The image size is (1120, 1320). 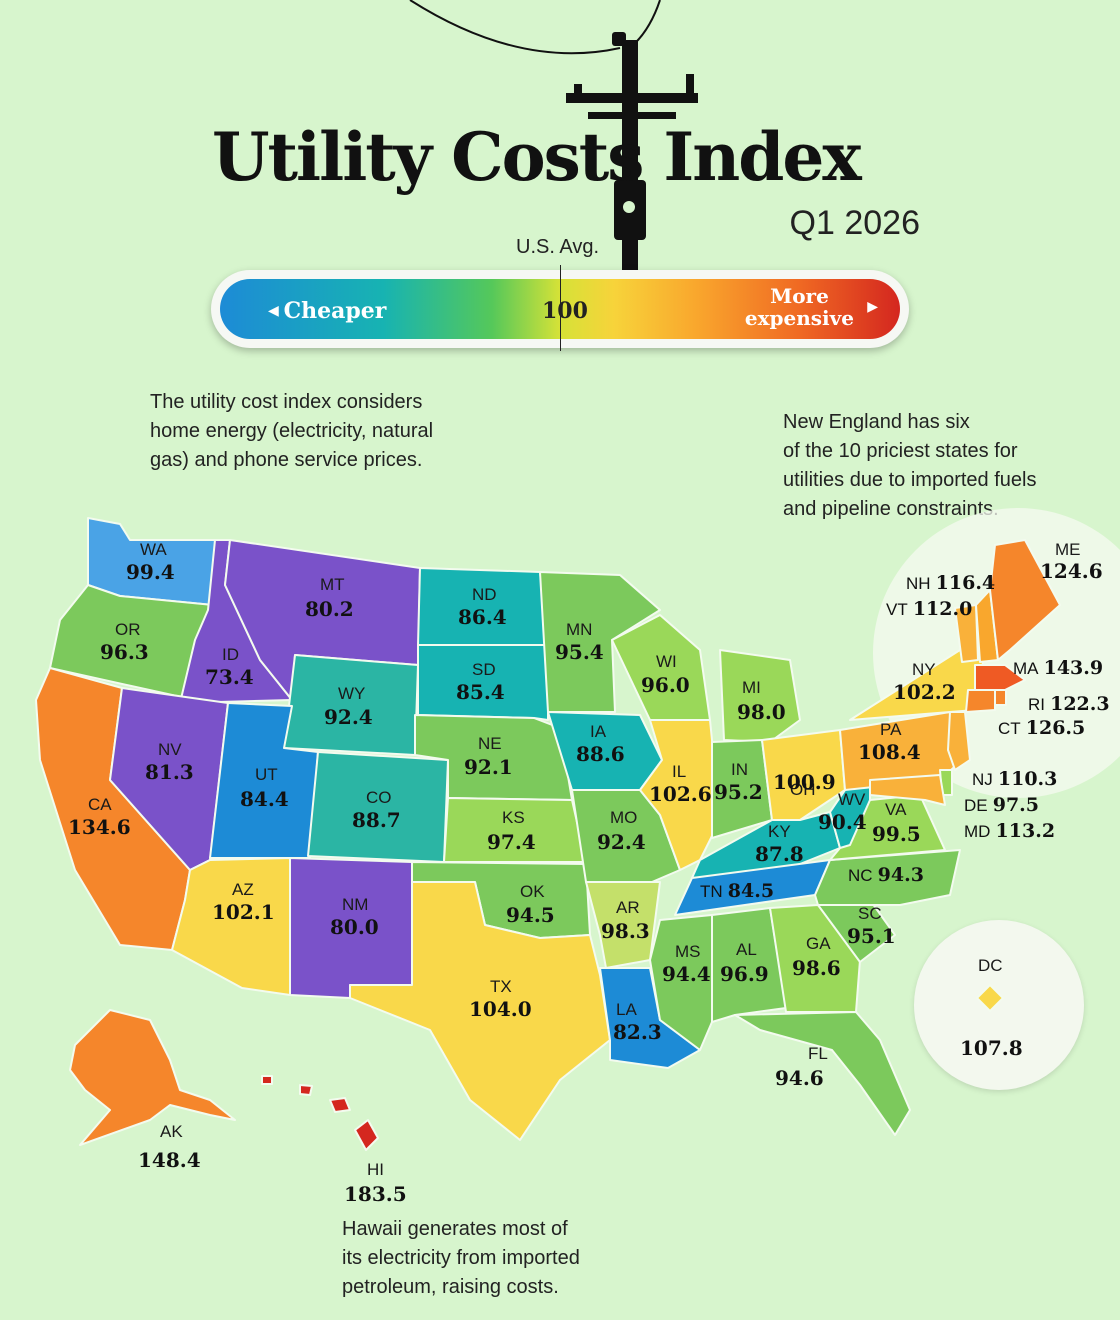 I want to click on state-value-IA: 88.6, so click(x=600, y=754).